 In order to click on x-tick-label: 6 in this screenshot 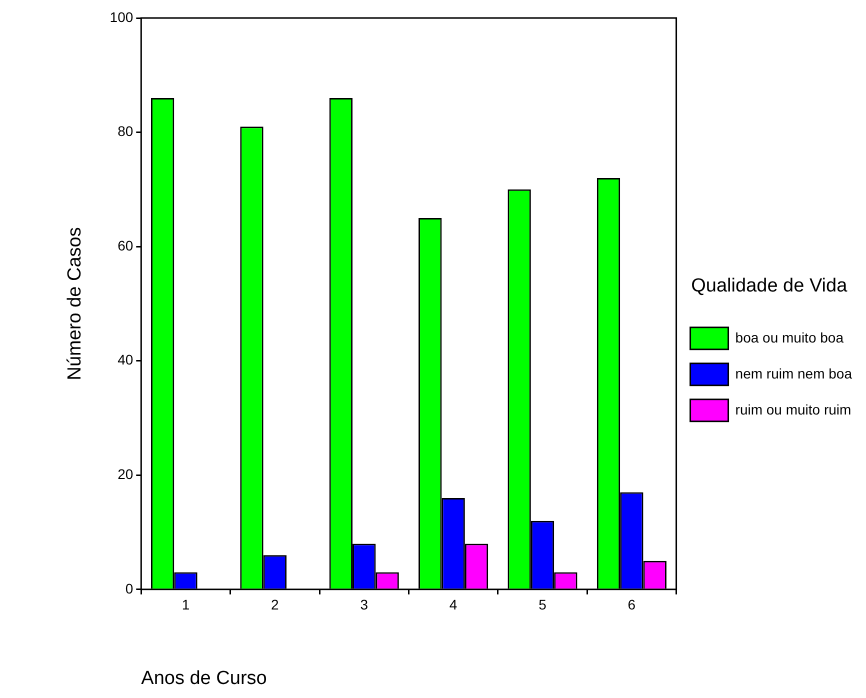, I will do `click(632, 604)`.